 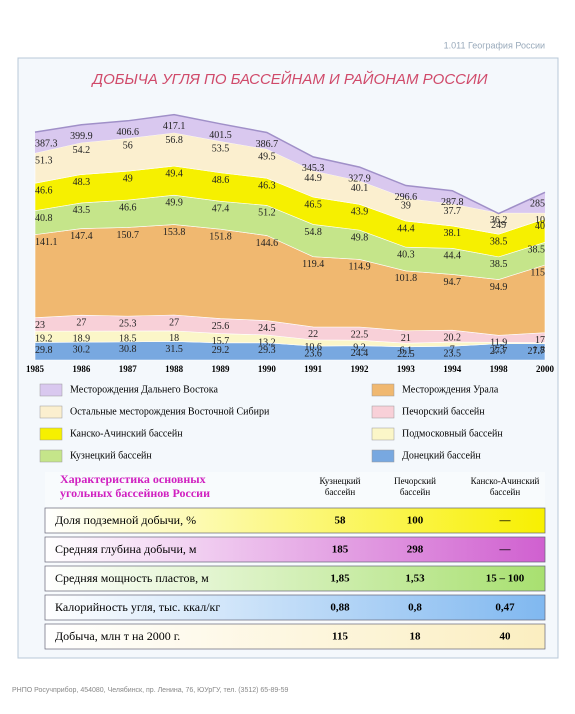 I want to click on data-label: 44.4, so click(x=453, y=256).